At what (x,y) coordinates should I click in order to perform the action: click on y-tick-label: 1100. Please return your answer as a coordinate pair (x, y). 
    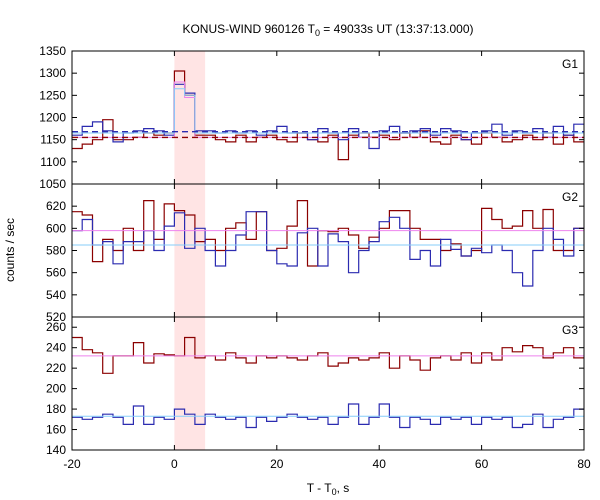
    Looking at the image, I should click on (53, 162).